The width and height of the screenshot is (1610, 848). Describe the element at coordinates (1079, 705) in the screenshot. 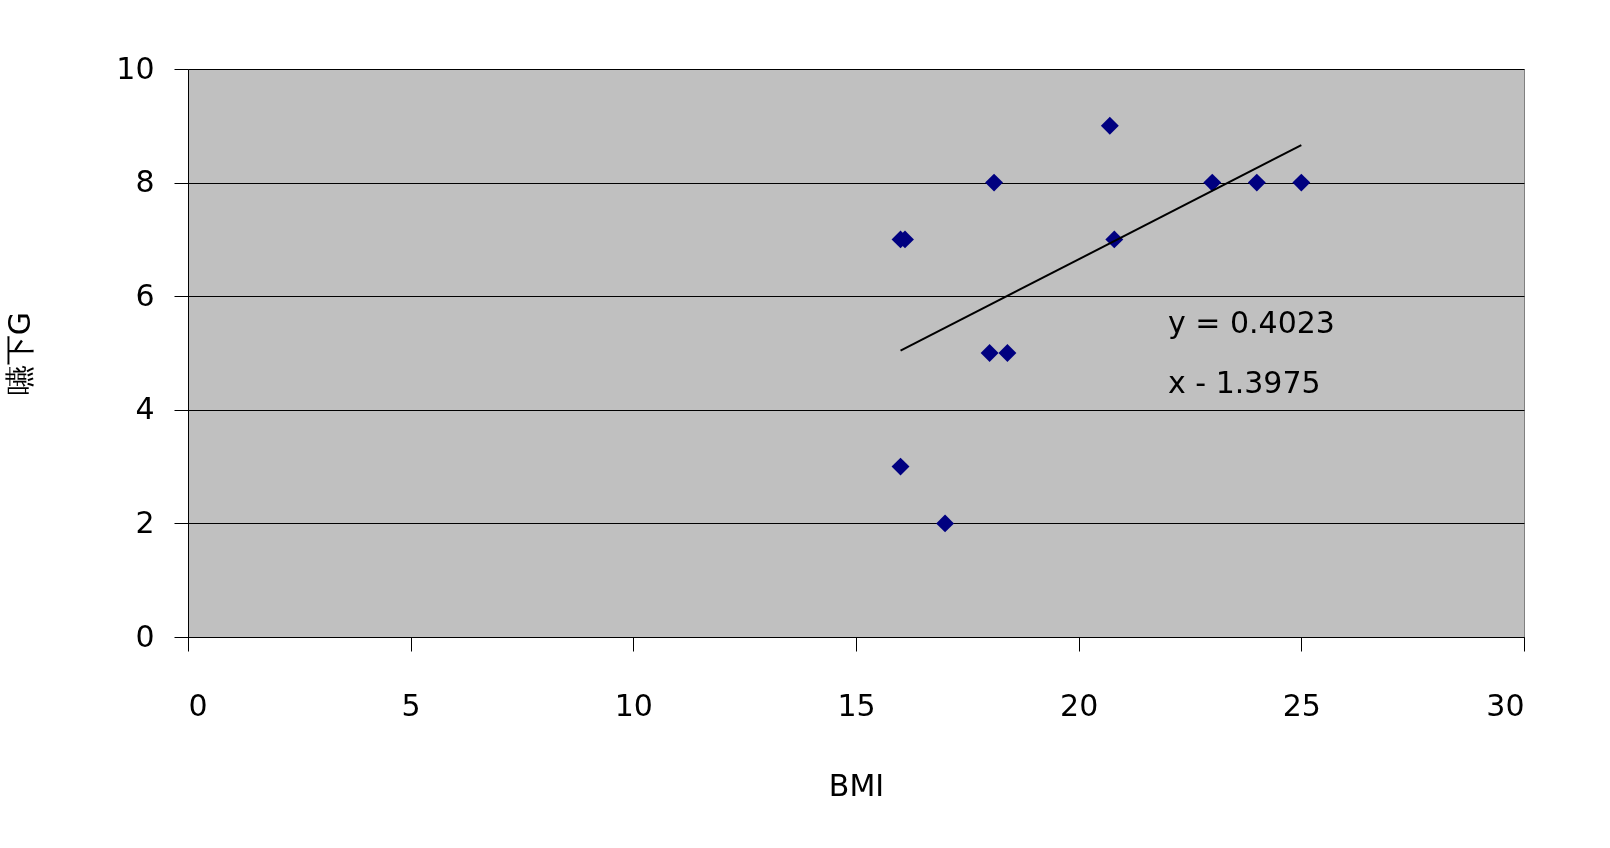

I see `x-tick-label: 20` at that location.